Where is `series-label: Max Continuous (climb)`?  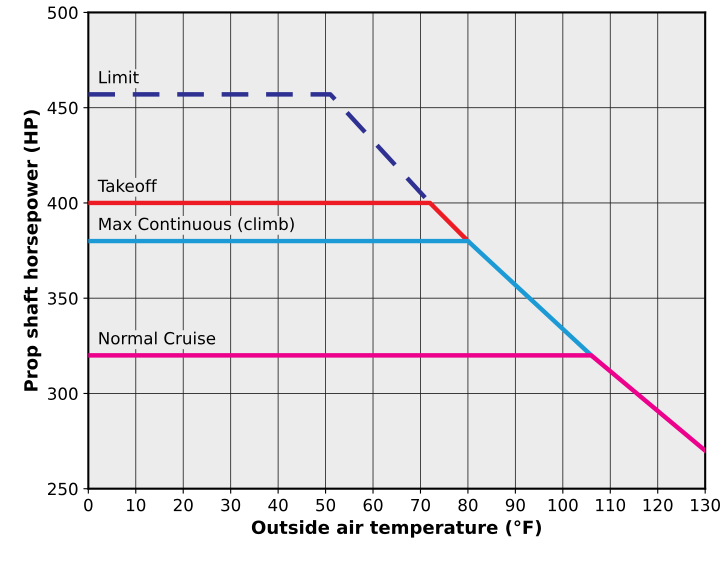
series-label: Max Continuous (climb) is located at coordinates (196, 224).